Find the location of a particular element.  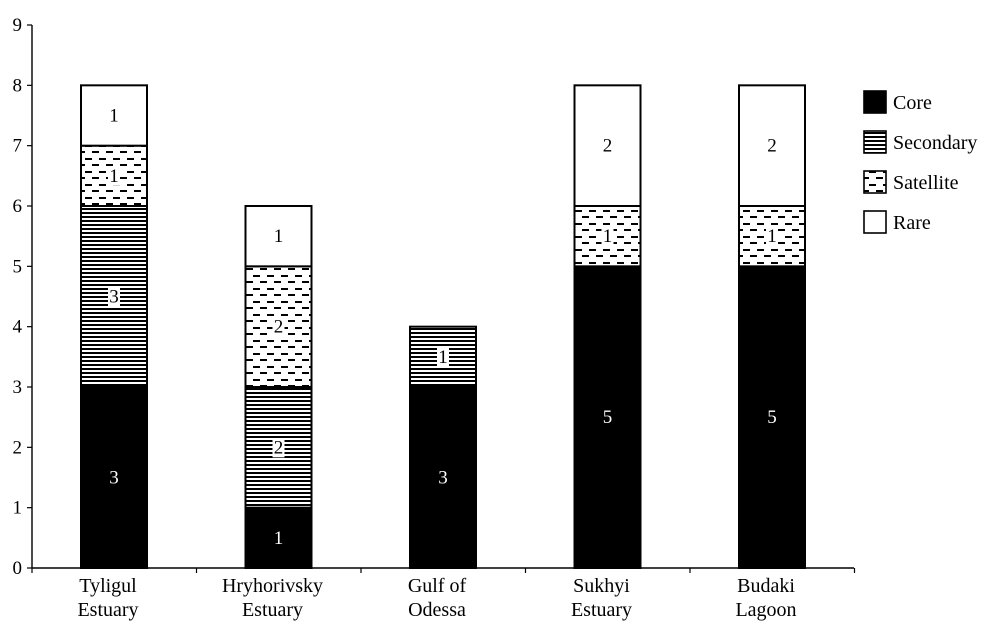

y-tick-label: 5 is located at coordinates (18, 266).